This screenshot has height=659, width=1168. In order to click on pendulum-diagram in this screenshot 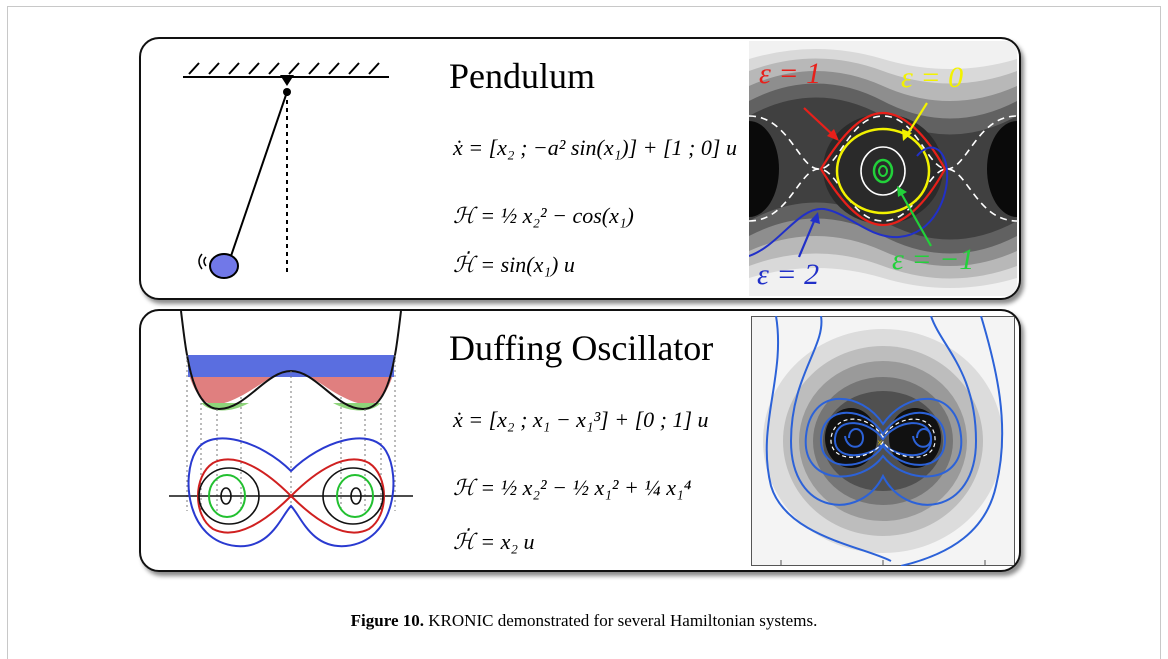, I will do `click(286, 170)`.